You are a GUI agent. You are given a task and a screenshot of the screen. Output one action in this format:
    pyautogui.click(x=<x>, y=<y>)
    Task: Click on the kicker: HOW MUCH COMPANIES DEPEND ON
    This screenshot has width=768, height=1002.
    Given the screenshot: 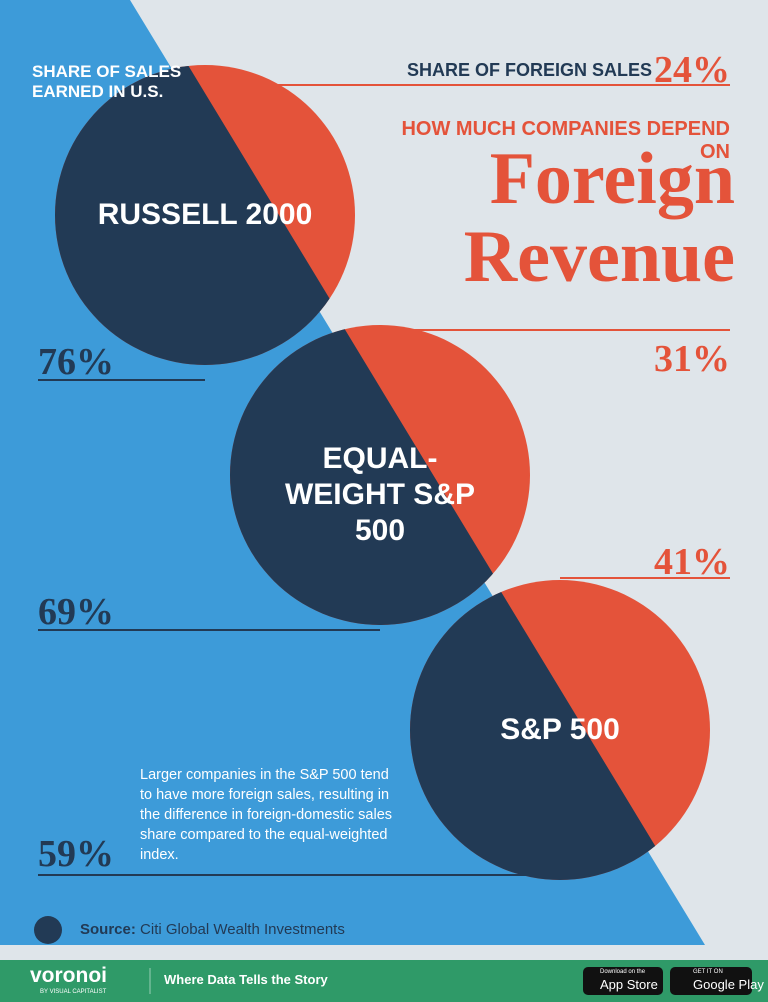 What is the action you would take?
    pyautogui.click(x=565, y=140)
    